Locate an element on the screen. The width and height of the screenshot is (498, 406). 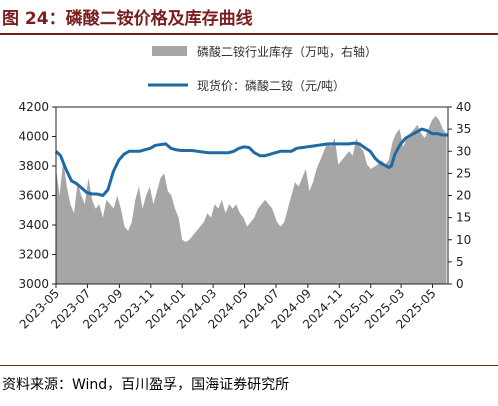
figure-title-bar: 图 24：磷酸二铵价格及库存曲线 is located at coordinates (249, 17).